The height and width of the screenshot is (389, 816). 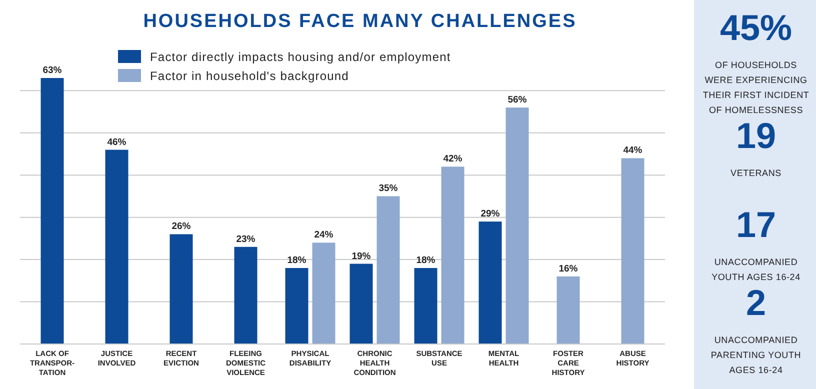 I want to click on text: 19, so click(x=756, y=135).